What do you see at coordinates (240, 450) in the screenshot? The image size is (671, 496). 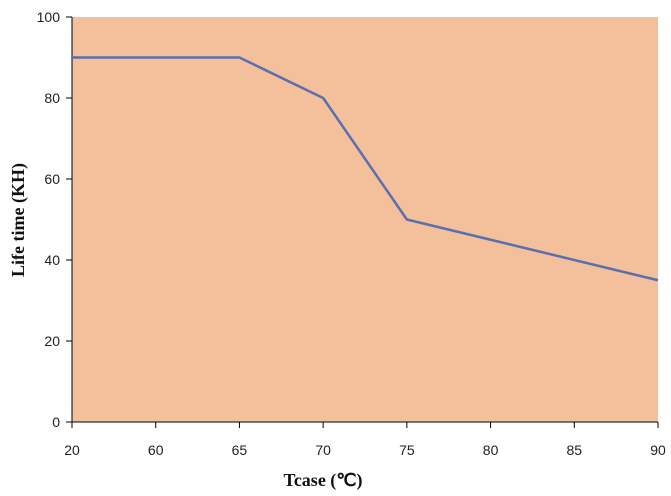 I see `x-tick-label: 65` at bounding box center [240, 450].